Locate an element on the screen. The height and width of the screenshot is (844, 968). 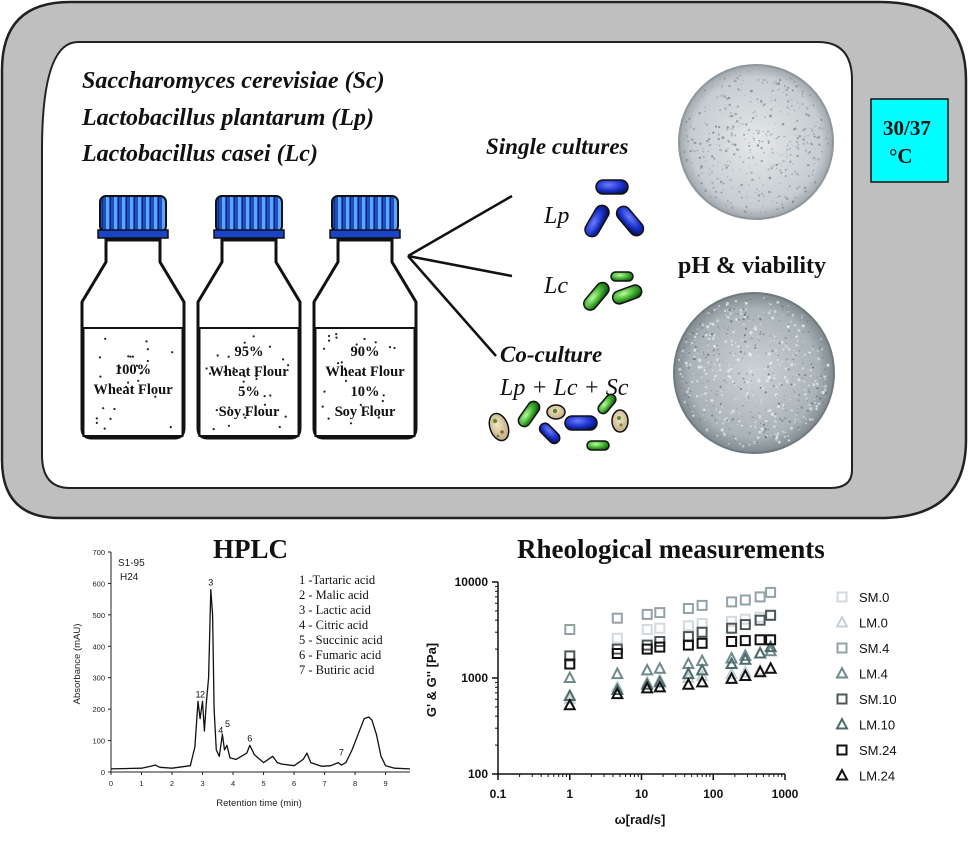
bottle-2-line-4: Soy Flour is located at coordinates (249, 412).